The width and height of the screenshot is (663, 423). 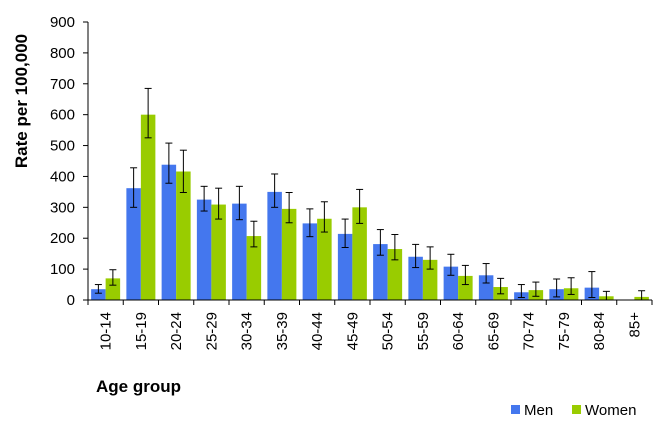 I want to click on y-tick-label: 0, so click(x=71, y=300).